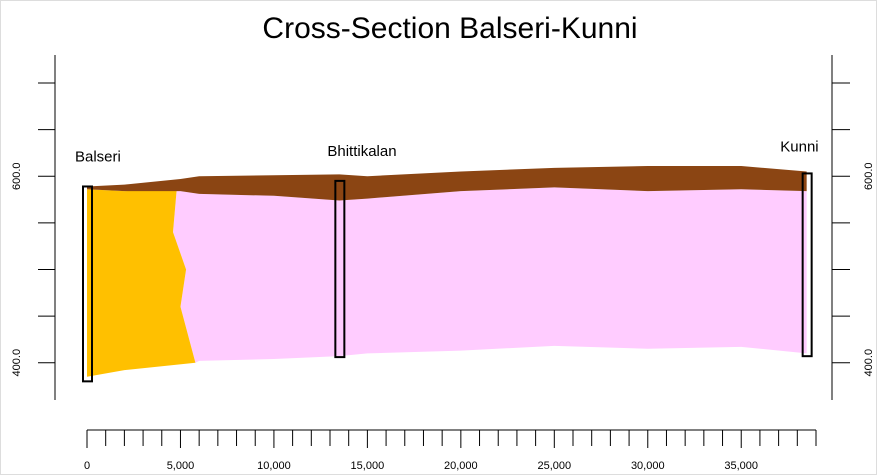 The width and height of the screenshot is (877, 475). Describe the element at coordinates (447, 183) in the screenshot. I see `soil-layer` at that location.